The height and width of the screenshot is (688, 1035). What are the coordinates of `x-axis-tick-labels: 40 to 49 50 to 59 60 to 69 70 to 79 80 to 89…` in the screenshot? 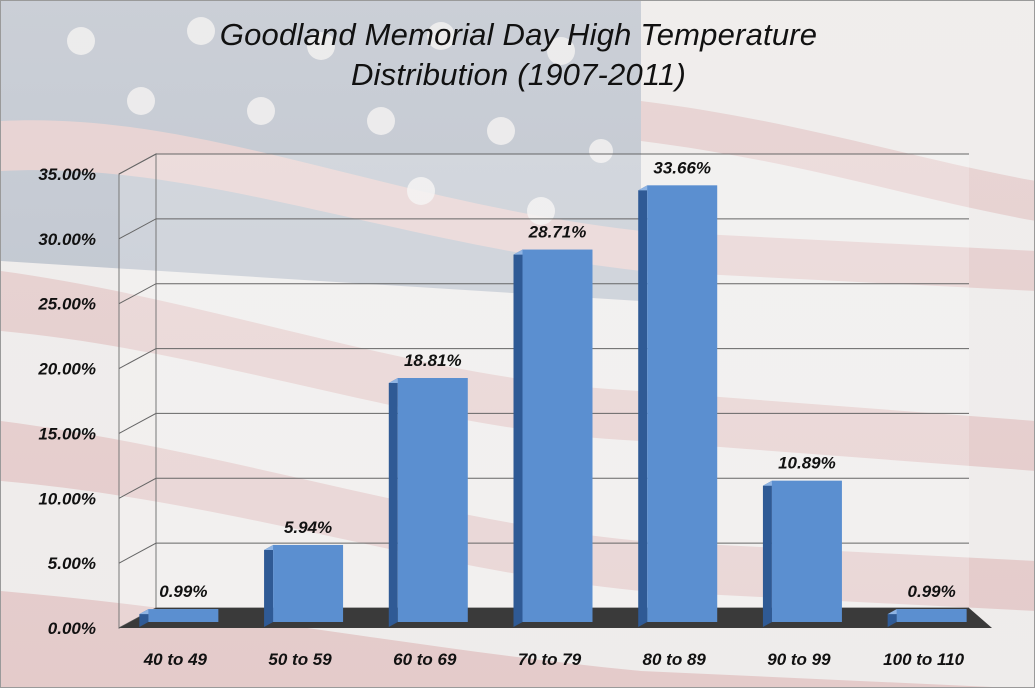 It's located at (554, 659).